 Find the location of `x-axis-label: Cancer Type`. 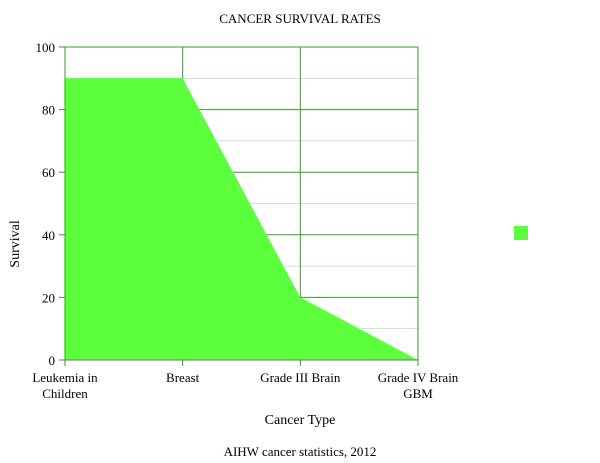

x-axis-label: Cancer Type is located at coordinates (300, 420).